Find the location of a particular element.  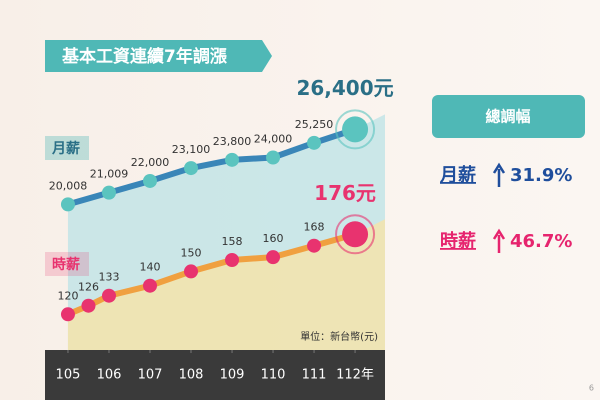

data-label: 140 is located at coordinates (149, 267).